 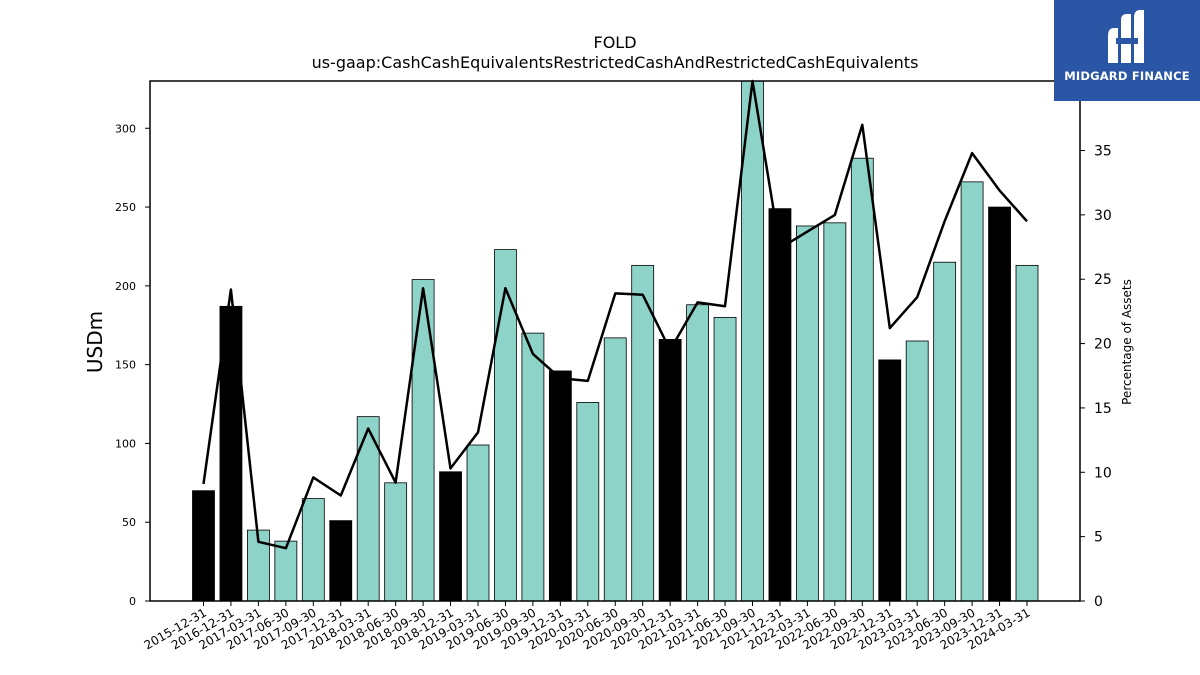 What do you see at coordinates (1098, 602) in the screenshot?
I see `y2-tick-label-0: 0` at bounding box center [1098, 602].